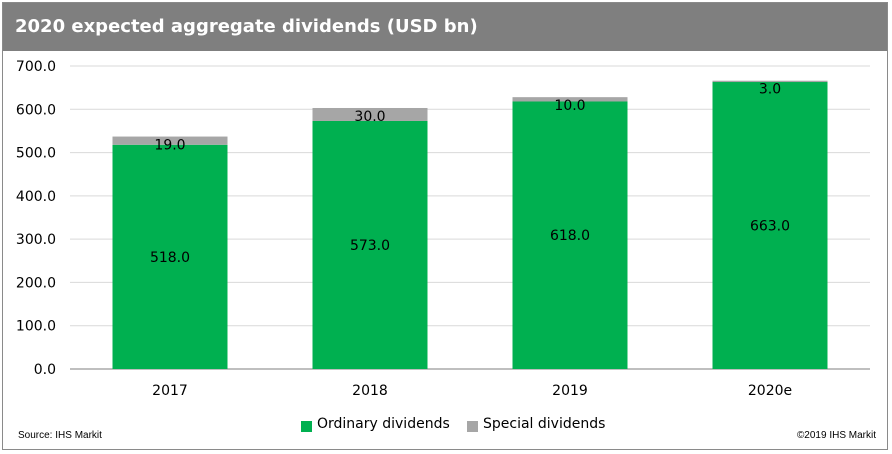 The width and height of the screenshot is (892, 454). Describe the element at coordinates (169, 146) in the screenshot. I see `data-label-special: 19.0` at that location.